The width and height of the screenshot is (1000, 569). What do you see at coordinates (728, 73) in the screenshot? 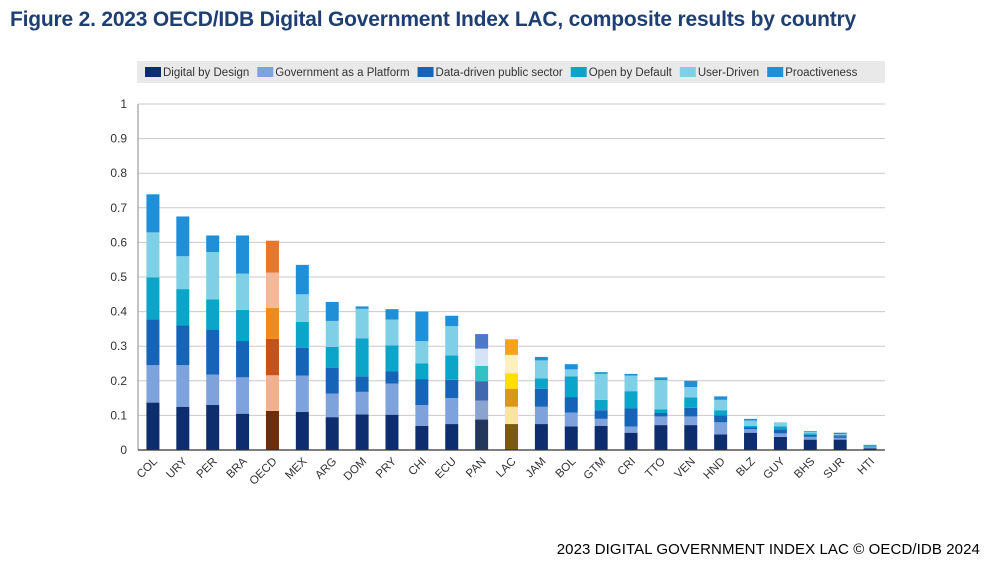
I see `legend-label-user-driven: User-Driven` at bounding box center [728, 73].